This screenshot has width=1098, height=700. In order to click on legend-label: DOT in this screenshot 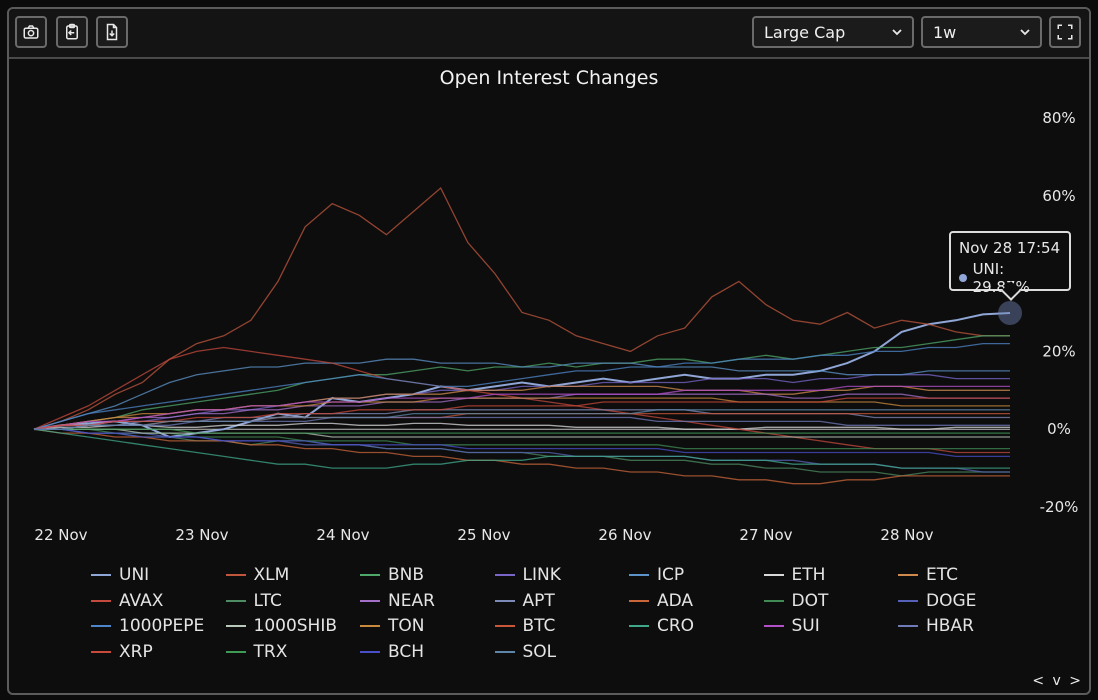, I will do `click(810, 600)`.